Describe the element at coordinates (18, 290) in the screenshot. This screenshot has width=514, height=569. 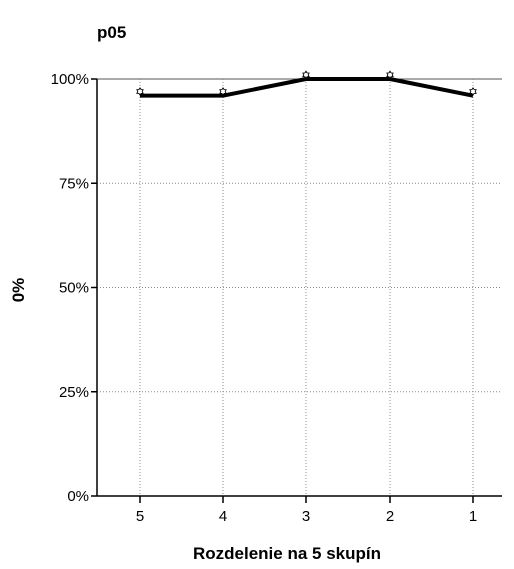
I see `y-axis-title: 0%` at that location.